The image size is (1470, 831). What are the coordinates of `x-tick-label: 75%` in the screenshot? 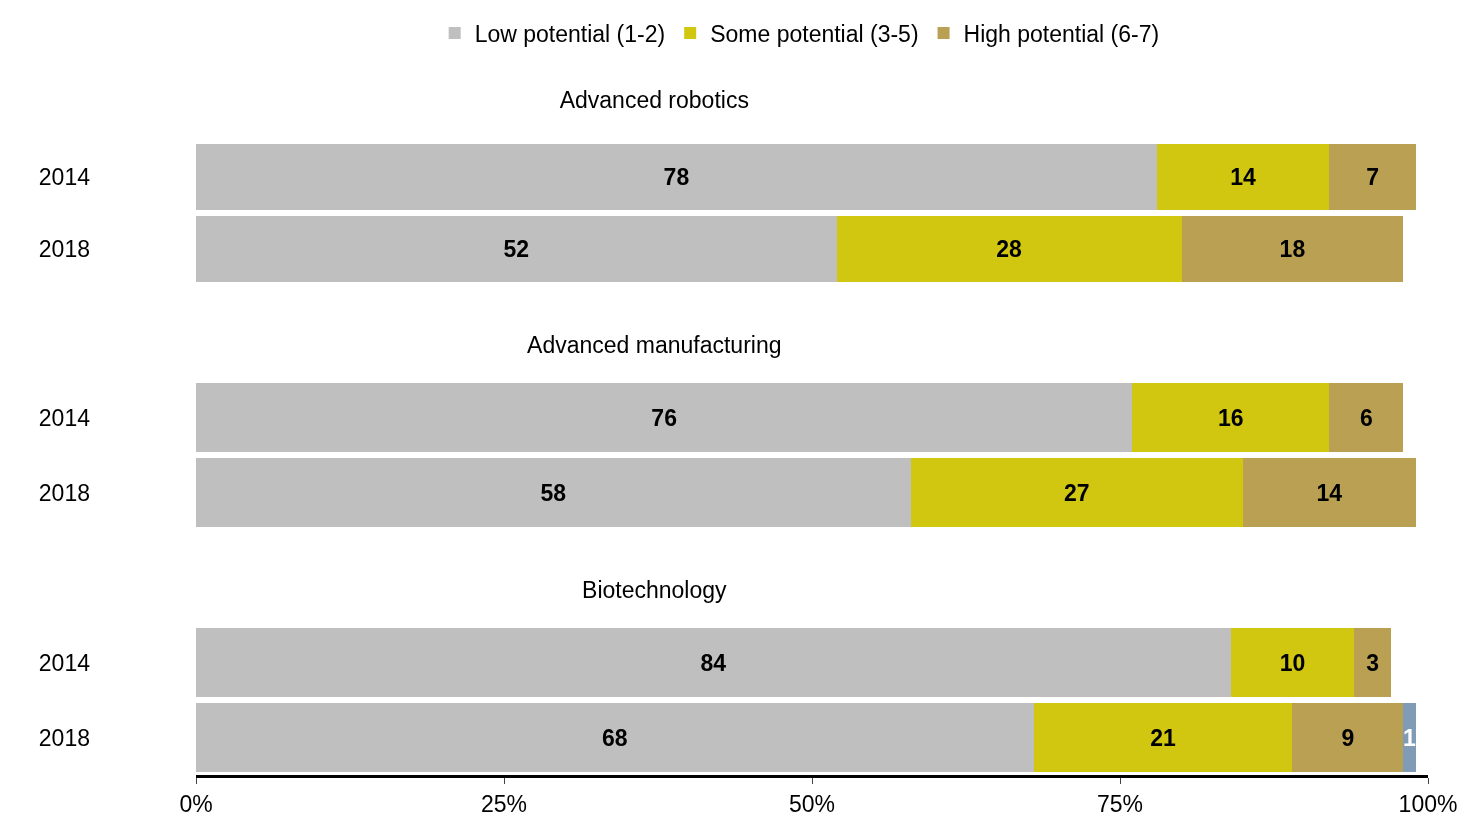 It's located at (1120, 803).